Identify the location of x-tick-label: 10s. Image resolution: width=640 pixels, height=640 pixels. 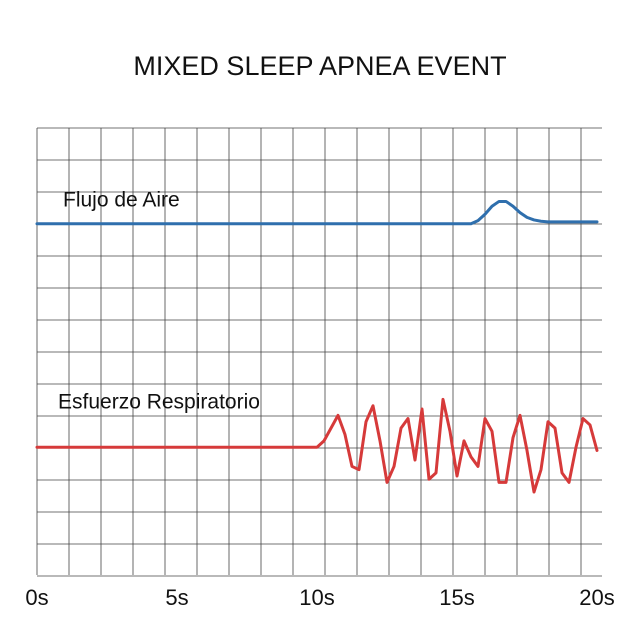
(316, 597).